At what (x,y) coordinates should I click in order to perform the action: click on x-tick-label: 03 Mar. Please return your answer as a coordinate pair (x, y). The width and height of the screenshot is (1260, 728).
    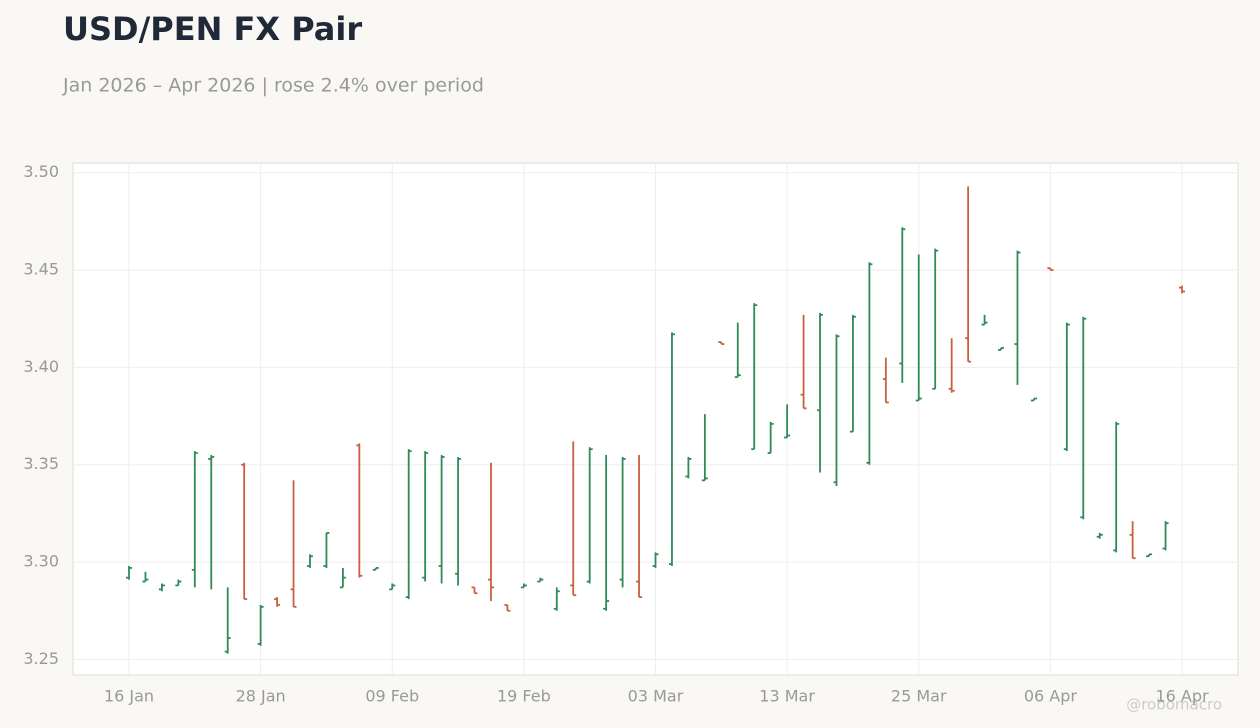
    Looking at the image, I should click on (656, 696).